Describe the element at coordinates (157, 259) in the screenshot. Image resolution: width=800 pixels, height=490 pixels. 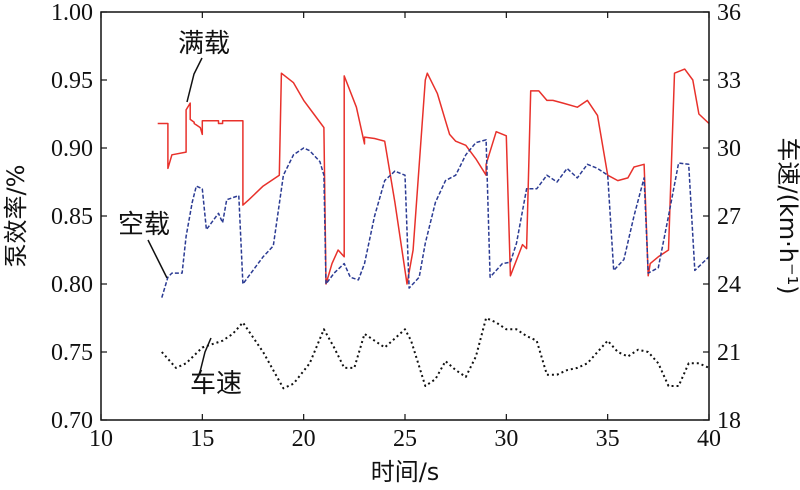
I see `empty-load-leader` at that location.